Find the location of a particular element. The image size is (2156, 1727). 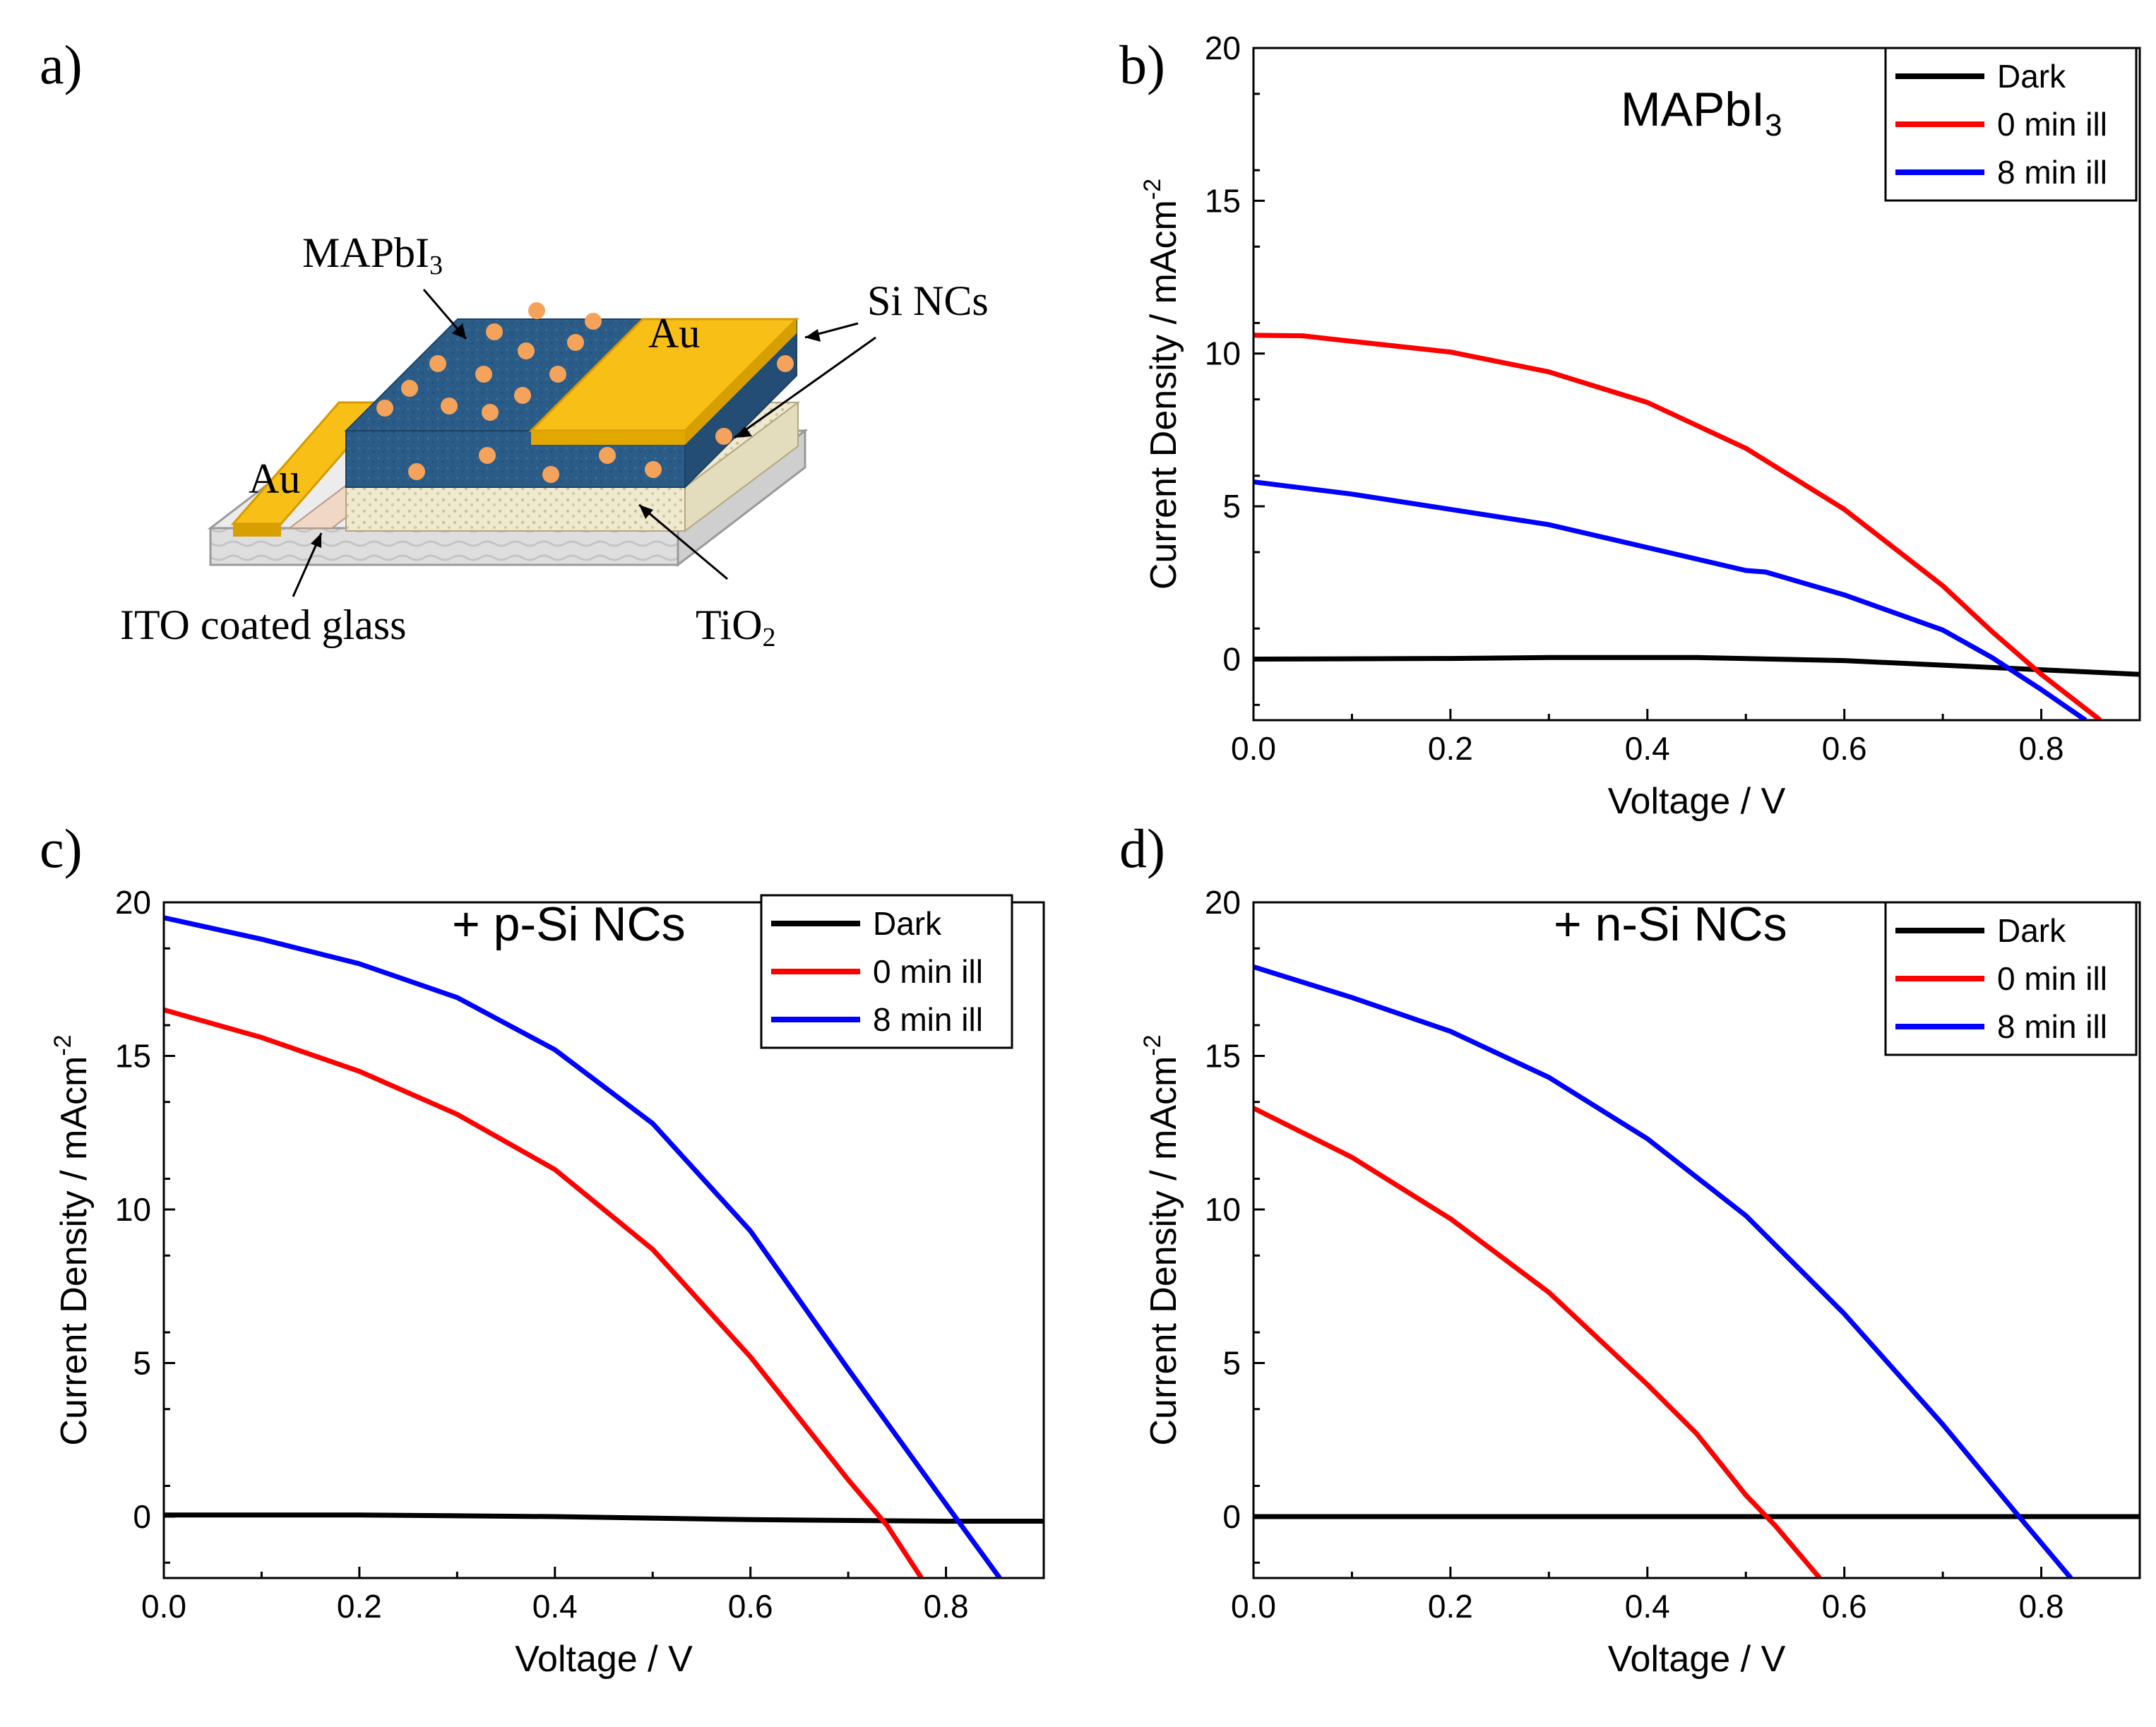

panel-letter-a: a) is located at coordinates (61, 64).